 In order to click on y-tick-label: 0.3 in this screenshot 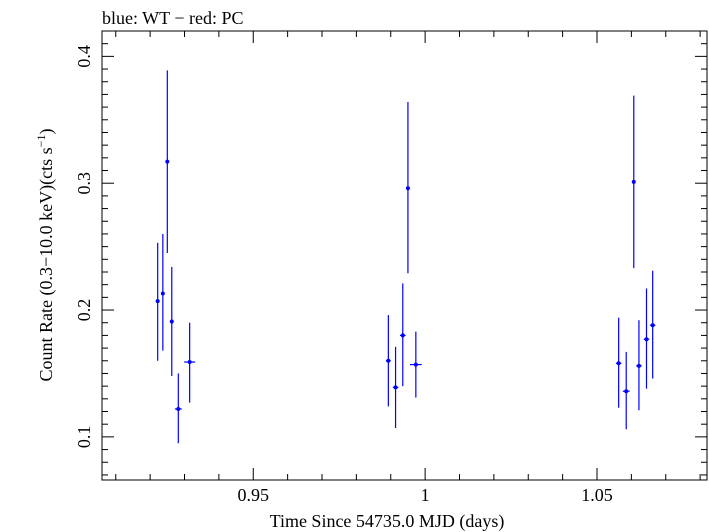, I will do `click(84, 183)`.